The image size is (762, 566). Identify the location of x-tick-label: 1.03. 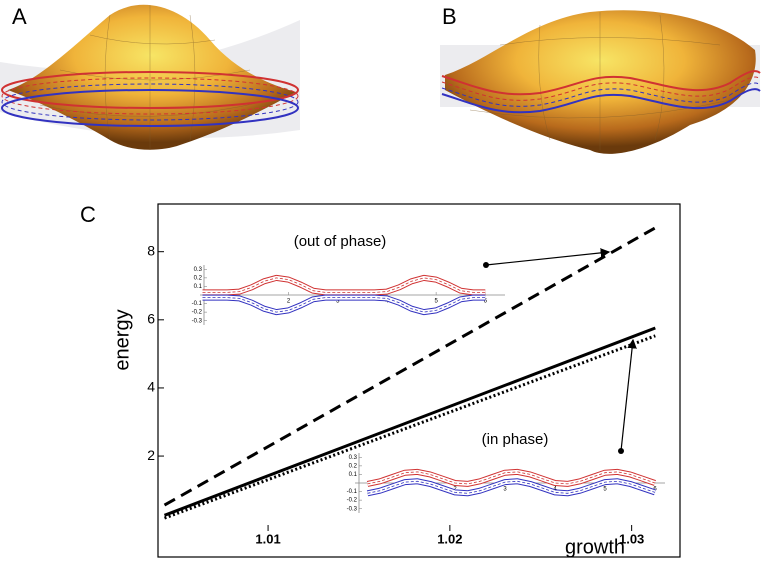
(631, 538).